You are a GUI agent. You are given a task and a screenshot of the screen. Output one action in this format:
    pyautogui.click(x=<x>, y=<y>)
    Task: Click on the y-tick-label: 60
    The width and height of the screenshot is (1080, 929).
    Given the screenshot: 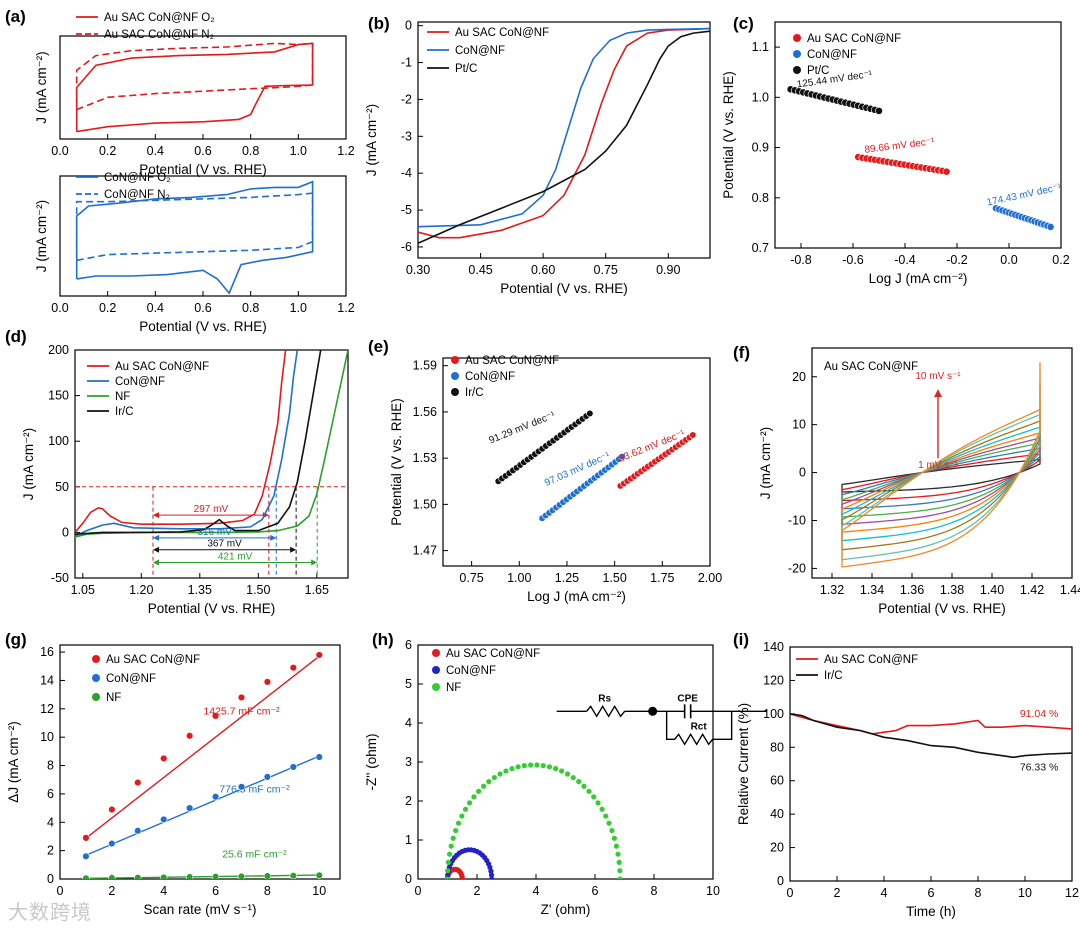 What is the action you would take?
    pyautogui.click(x=777, y=781)
    